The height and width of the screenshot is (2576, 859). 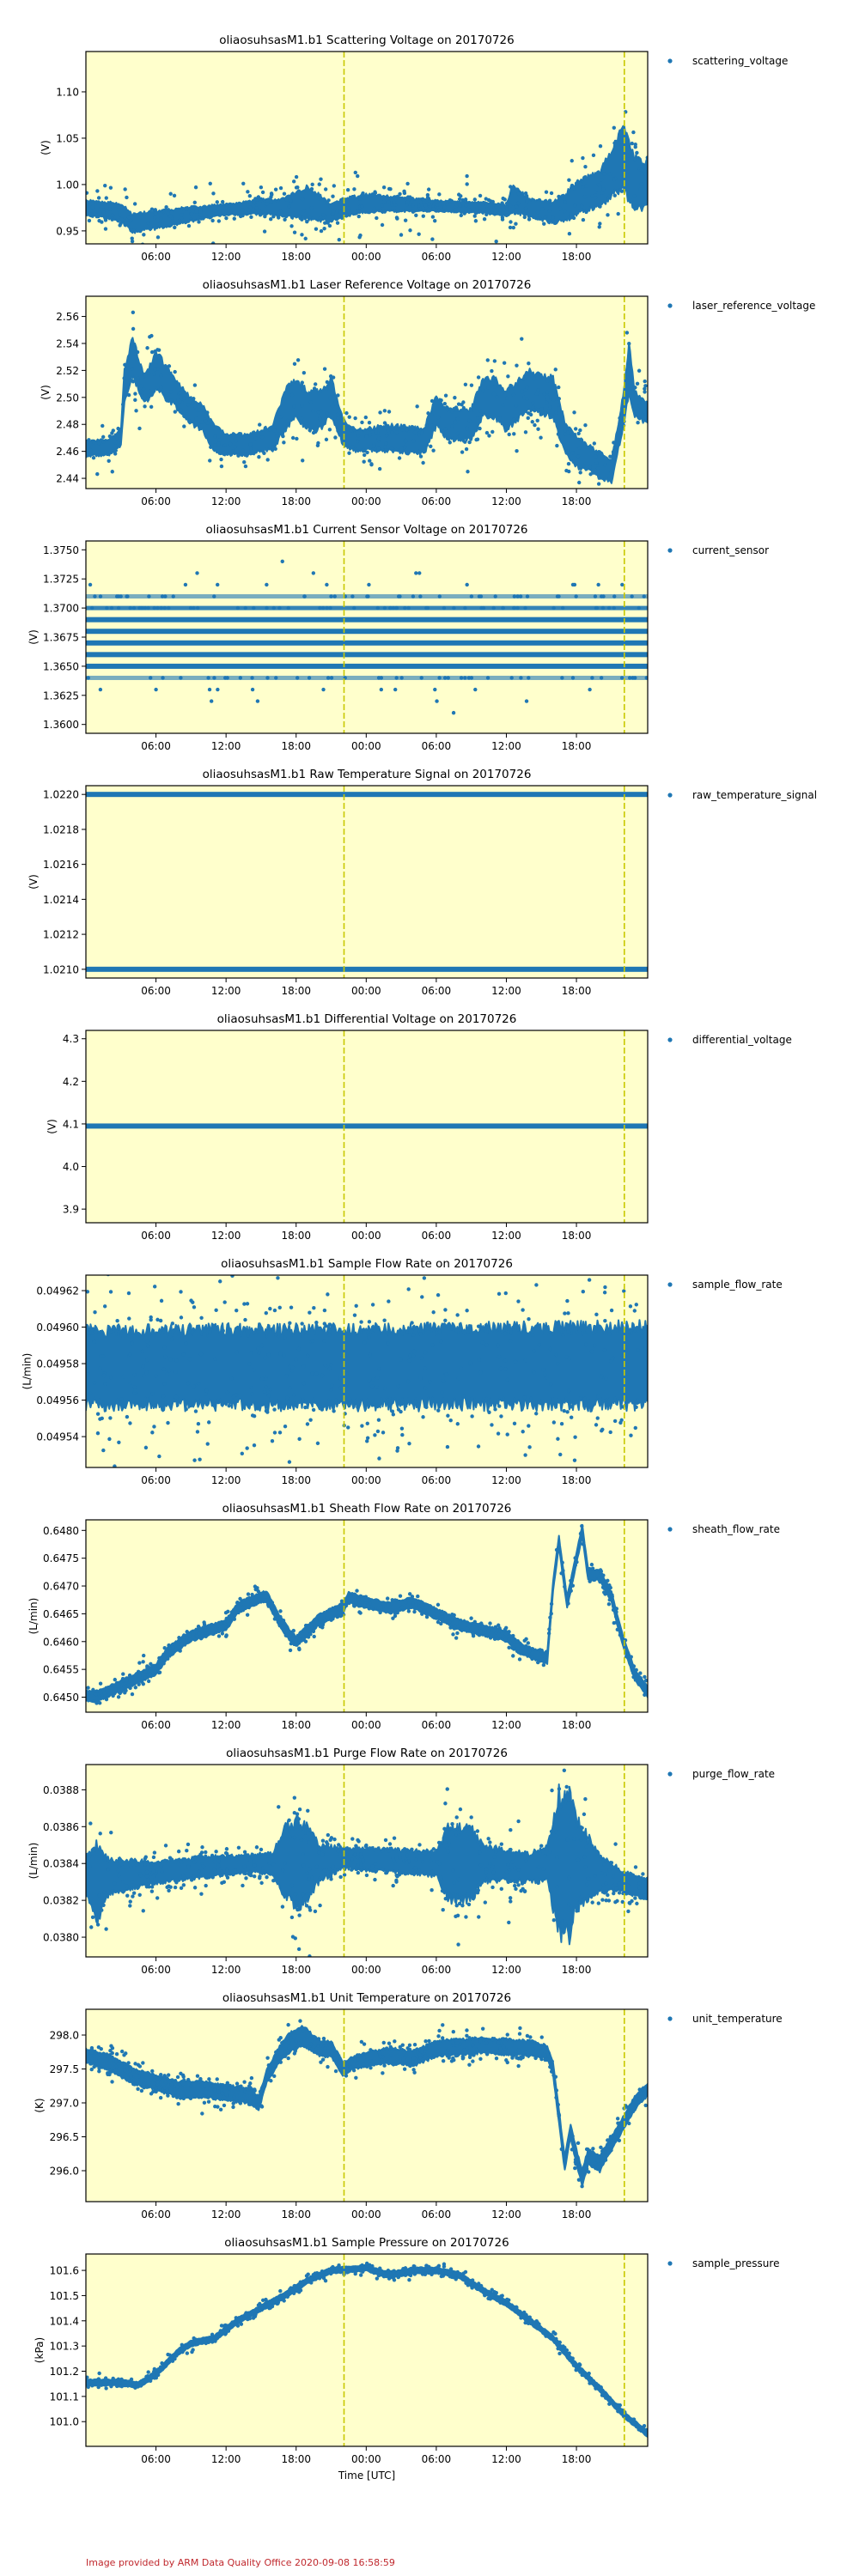 What do you see at coordinates (156, 991) in the screenshot?
I see `x-tick-label: 06:00` at bounding box center [156, 991].